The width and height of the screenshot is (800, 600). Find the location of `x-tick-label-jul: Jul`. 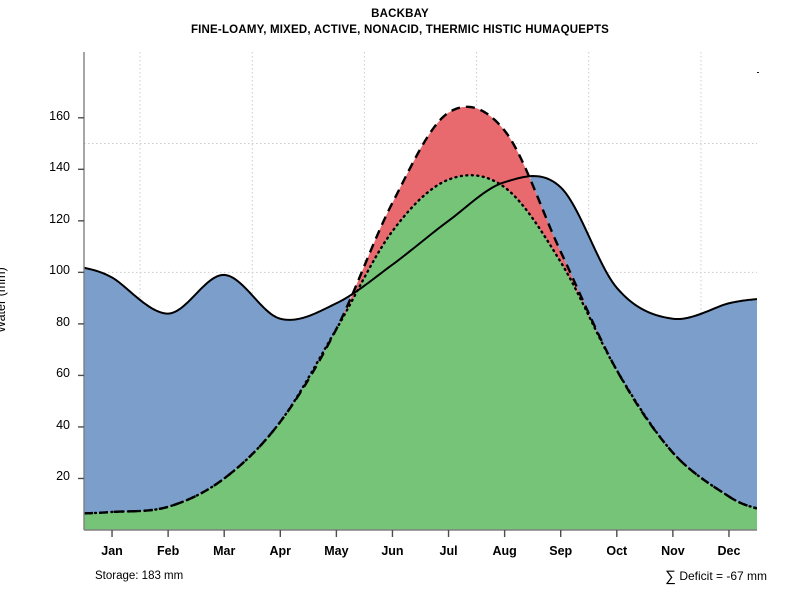

x-tick-label-jul: Jul is located at coordinates (448, 551).